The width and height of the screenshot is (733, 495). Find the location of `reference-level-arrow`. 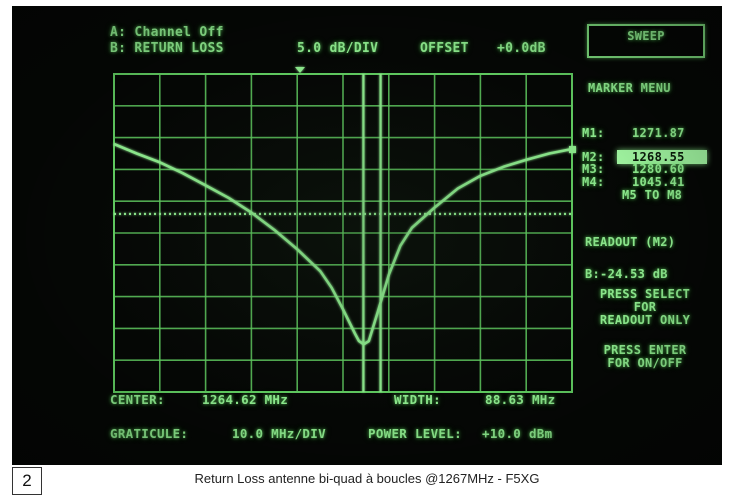

reference-level-arrow is located at coordinates (300, 70).